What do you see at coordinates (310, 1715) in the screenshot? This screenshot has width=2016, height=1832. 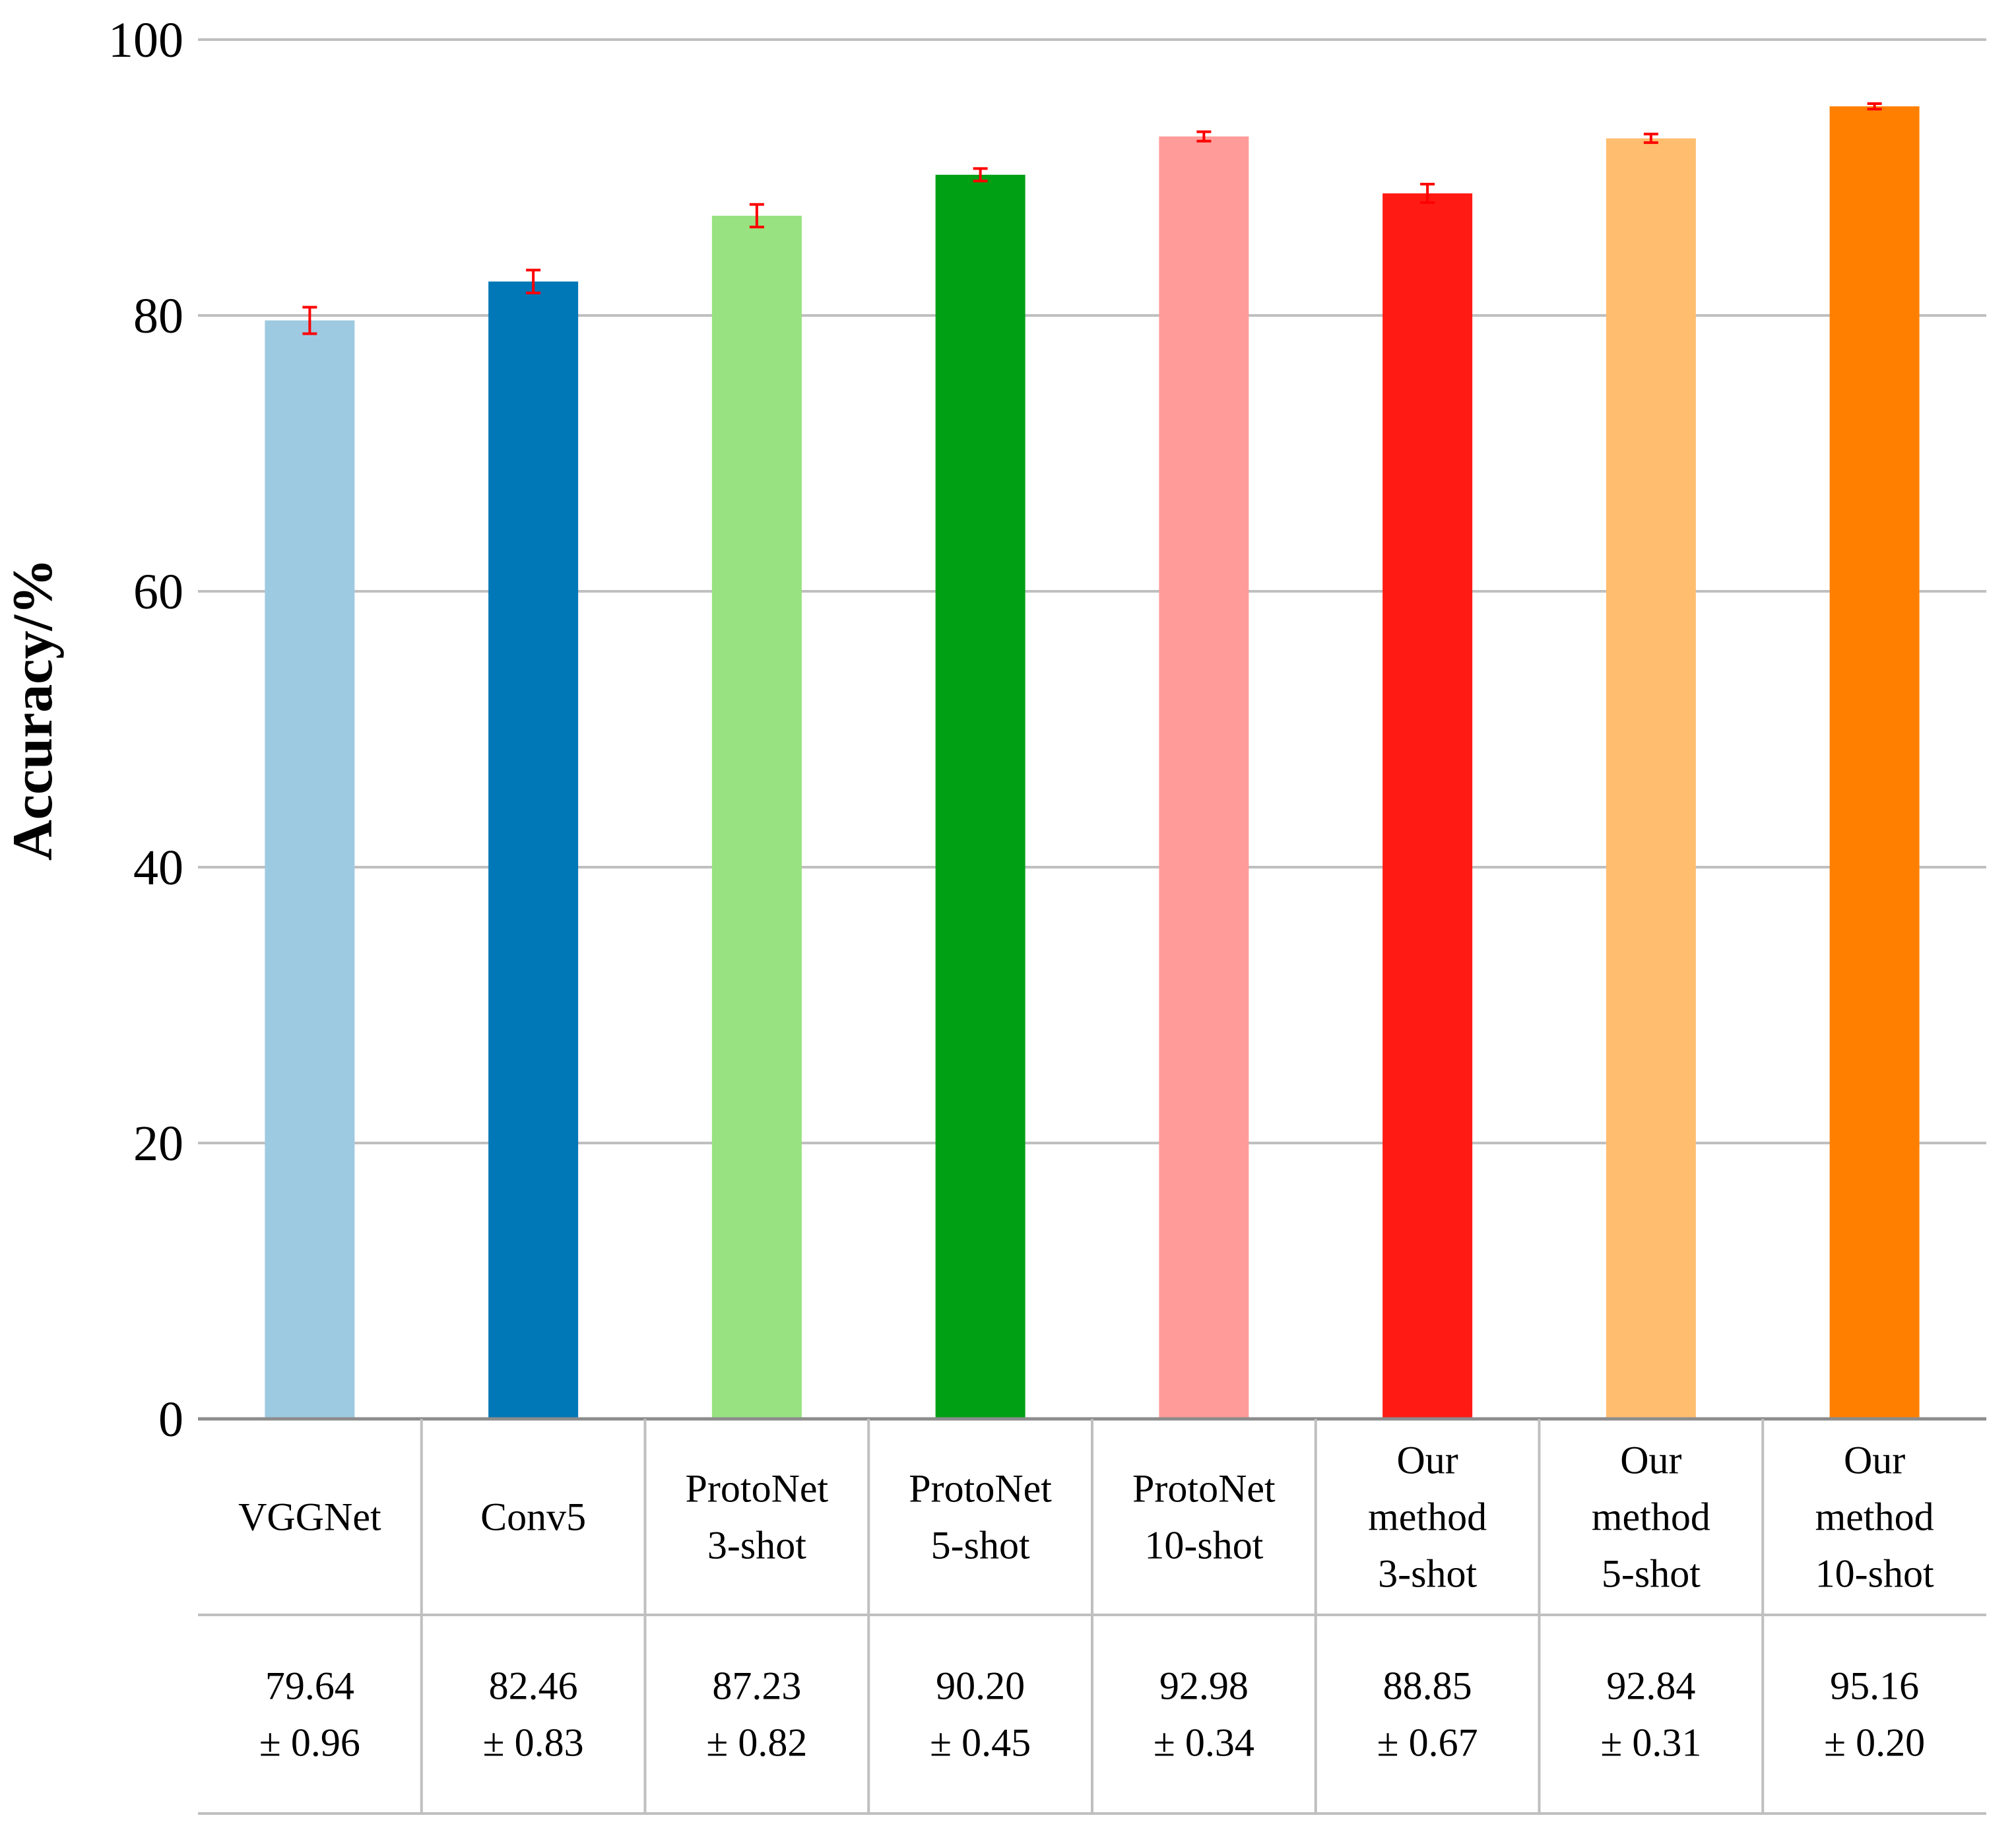 I see `value-label: 79.64 ± 0.96` at bounding box center [310, 1715].